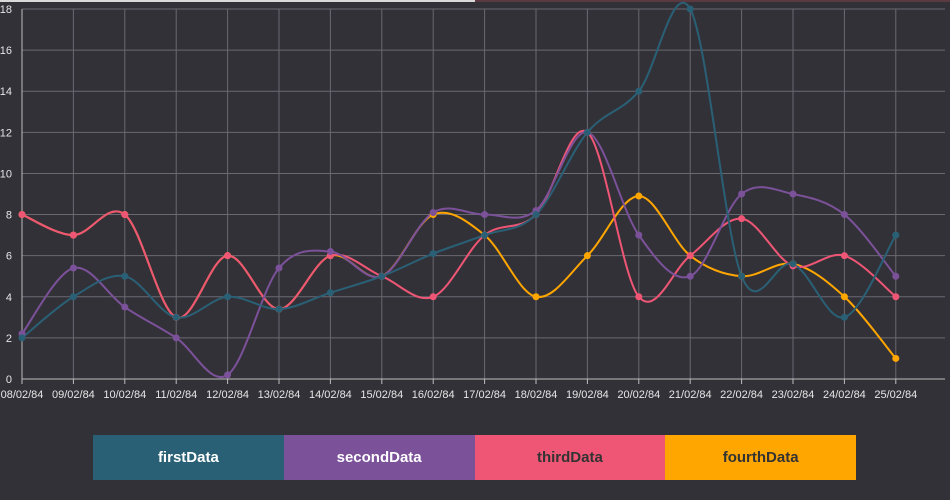  I want to click on x-tick-label: 21/02/84, so click(690, 395).